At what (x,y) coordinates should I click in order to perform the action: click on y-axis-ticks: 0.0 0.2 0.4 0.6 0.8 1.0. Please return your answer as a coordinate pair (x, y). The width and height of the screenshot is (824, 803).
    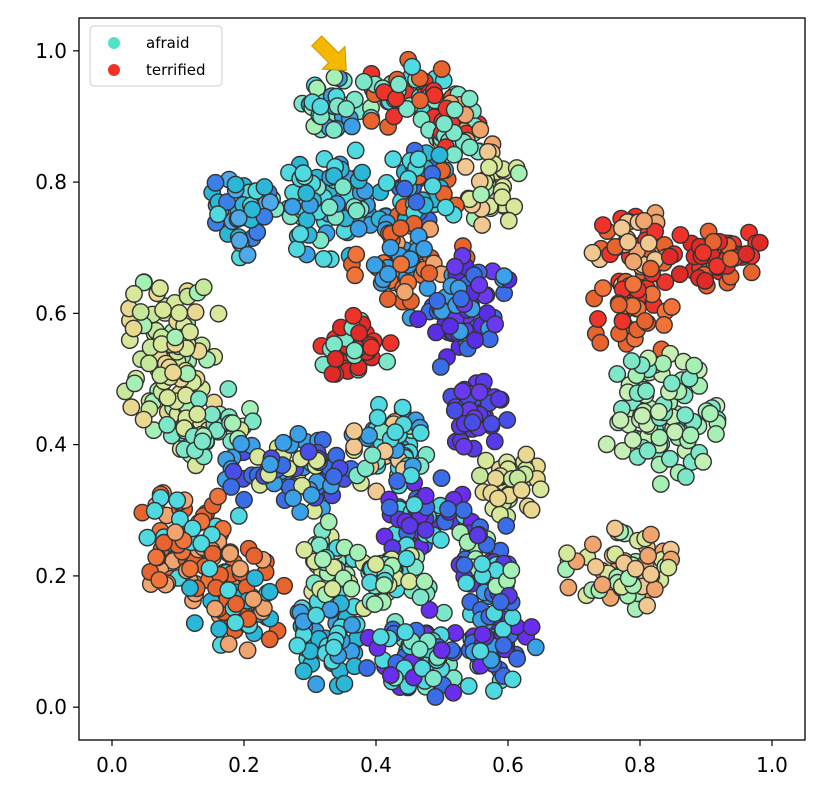
    Looking at the image, I should click on (57, 379).